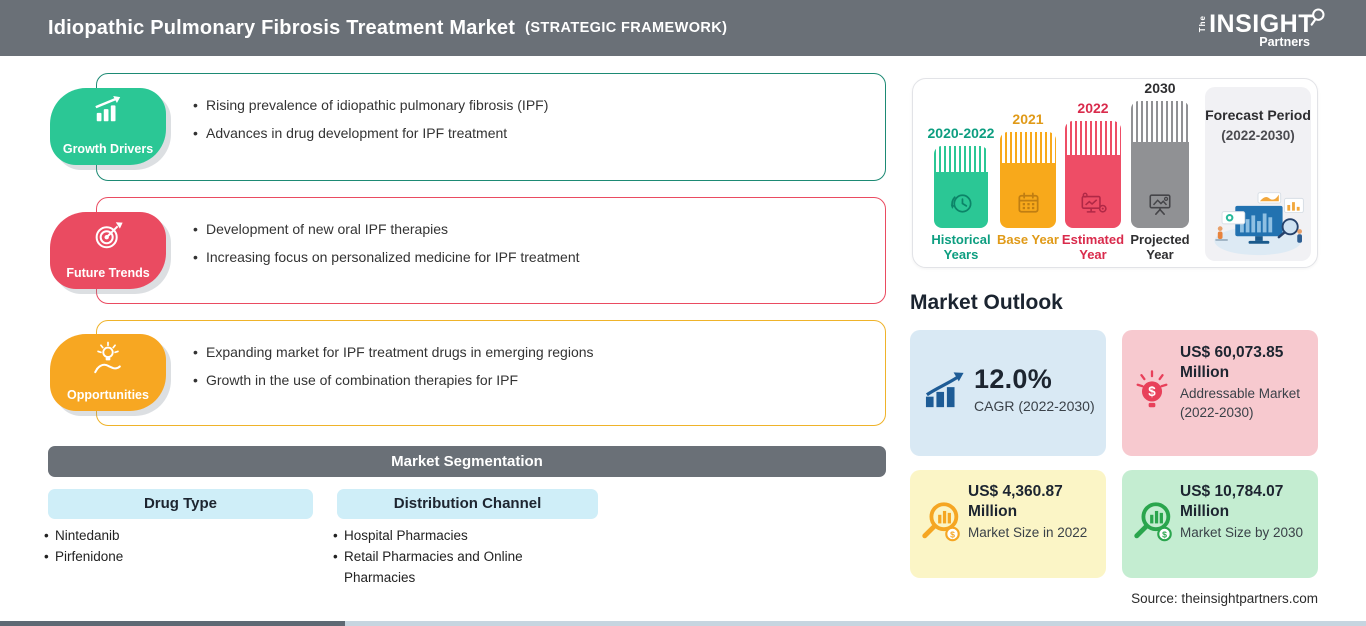  I want to click on projected-year-label: Projected Year, so click(1160, 247).